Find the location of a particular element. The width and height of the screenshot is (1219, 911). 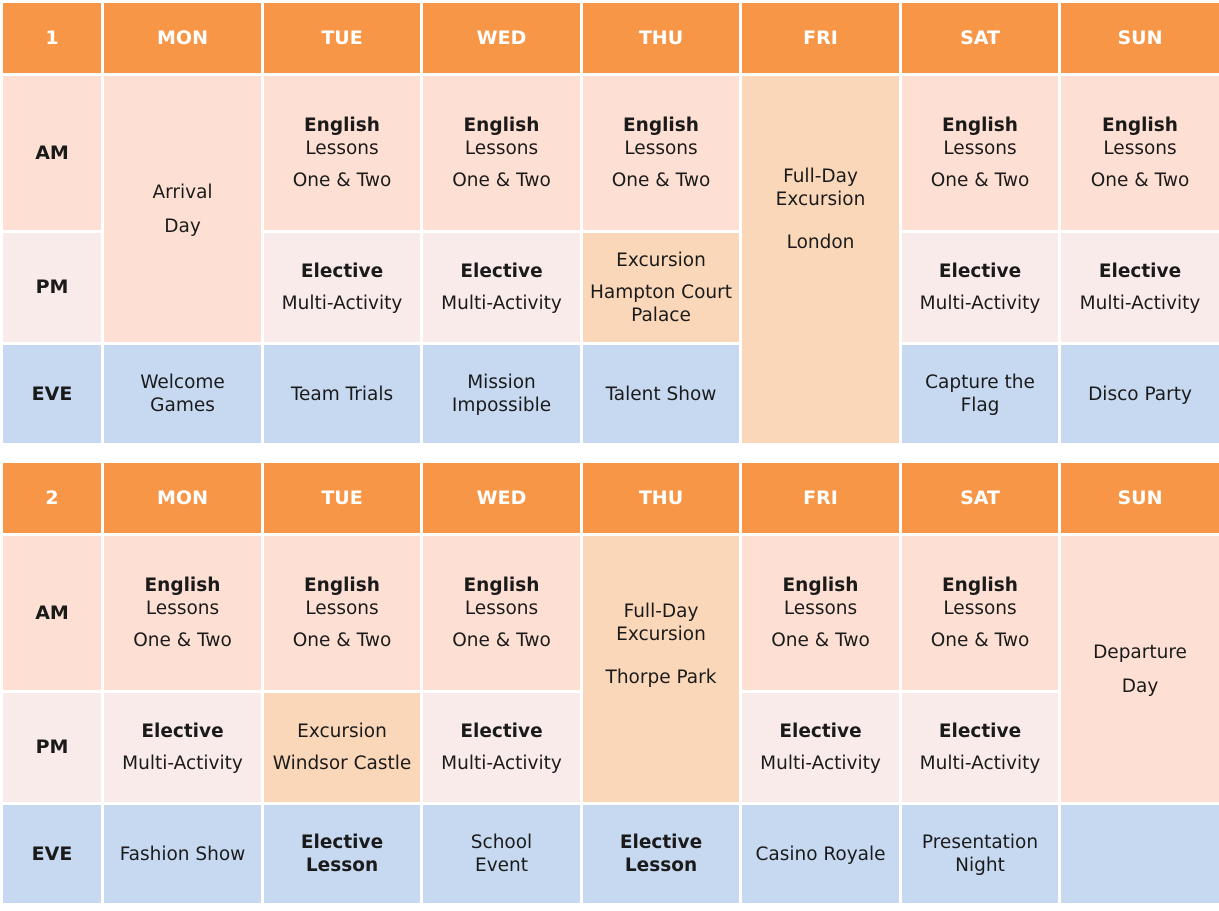

evening-activity-cell: Elective Lesson is located at coordinates (342, 854).